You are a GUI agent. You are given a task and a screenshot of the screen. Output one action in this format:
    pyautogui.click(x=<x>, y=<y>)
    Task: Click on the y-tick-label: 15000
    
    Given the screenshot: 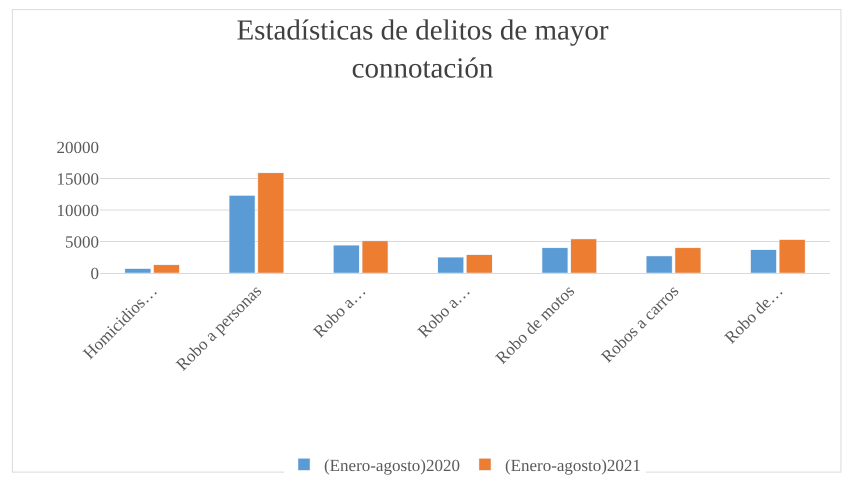 What is the action you would take?
    pyautogui.click(x=77, y=178)
    